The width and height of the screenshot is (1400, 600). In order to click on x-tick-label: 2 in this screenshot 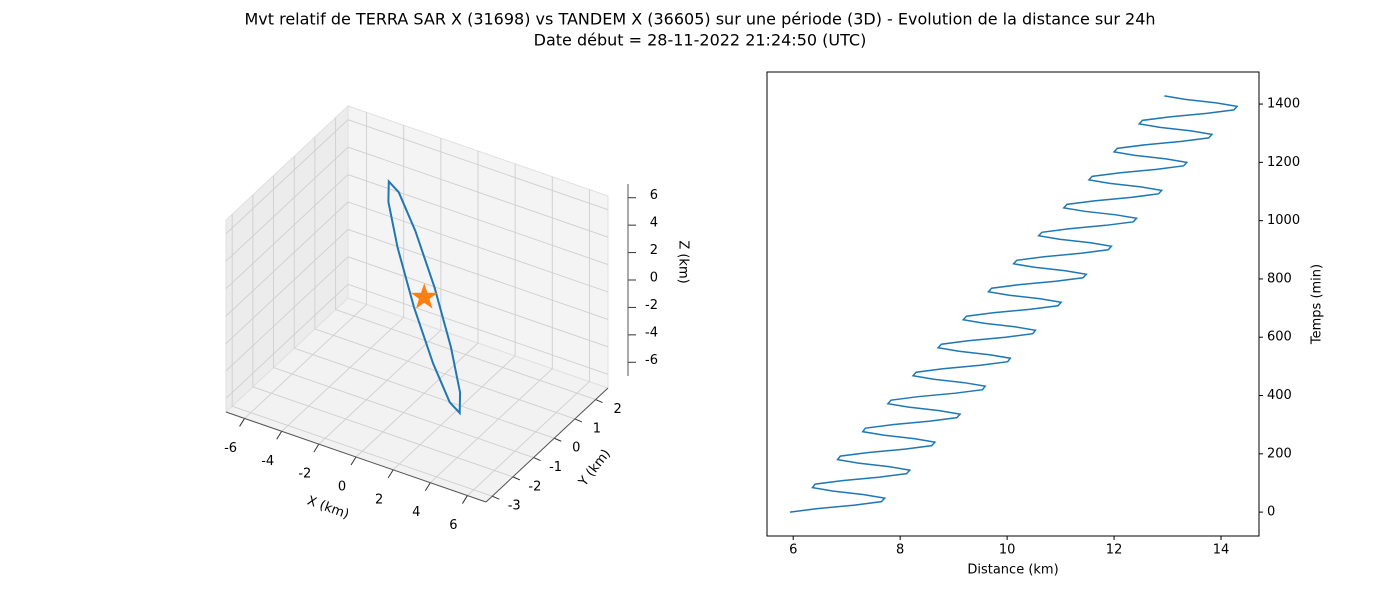, I will do `click(379, 499)`.